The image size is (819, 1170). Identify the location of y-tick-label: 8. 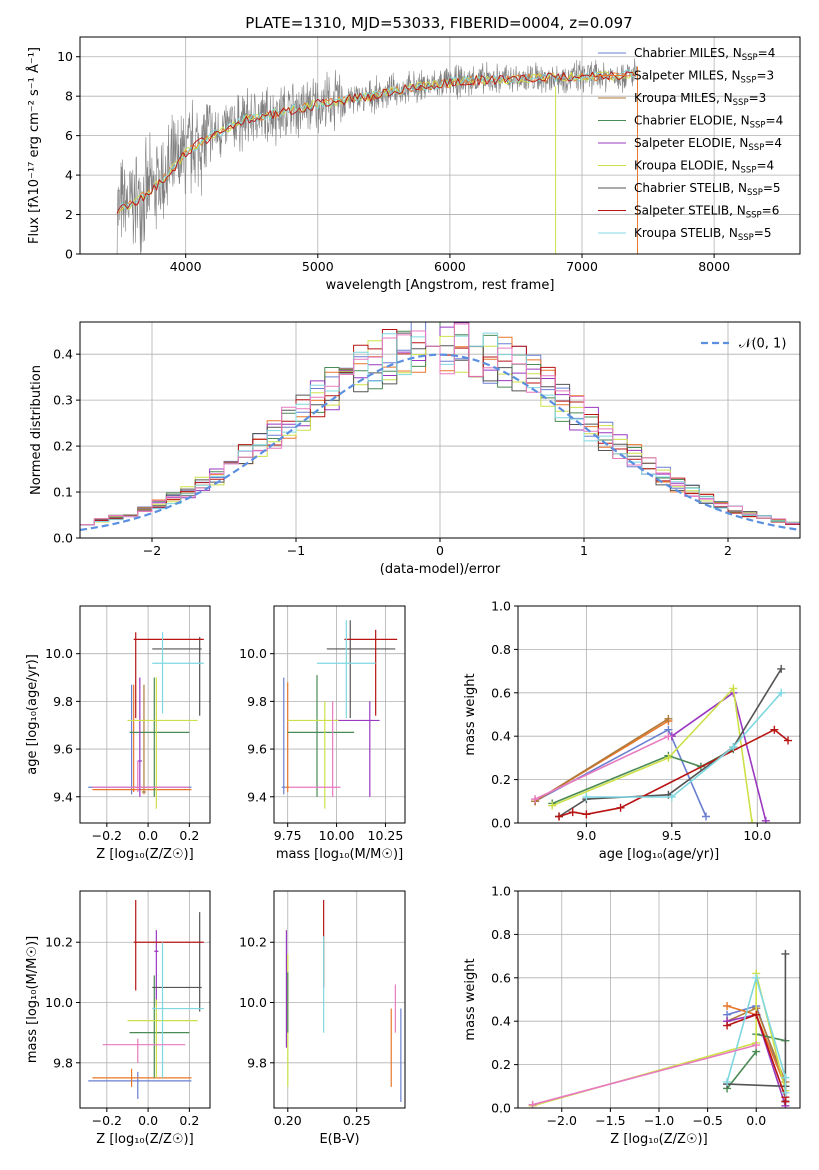
(69, 96).